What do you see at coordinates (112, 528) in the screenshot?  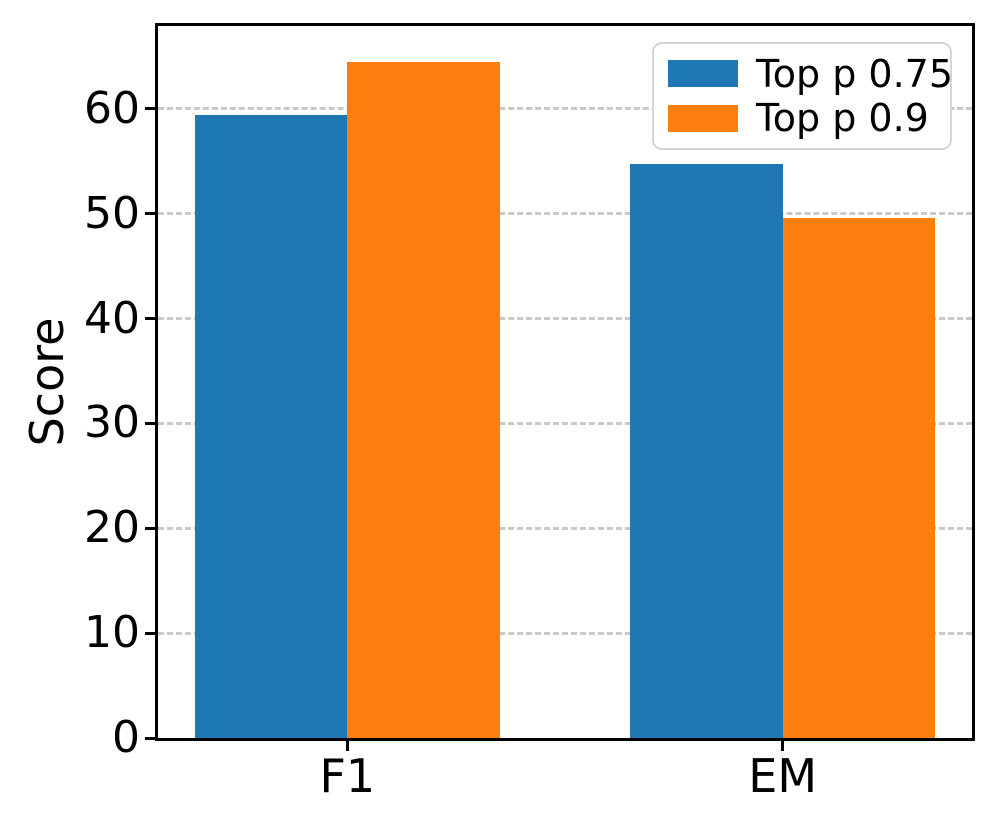 I see `y-tick-label-20: 20` at bounding box center [112, 528].